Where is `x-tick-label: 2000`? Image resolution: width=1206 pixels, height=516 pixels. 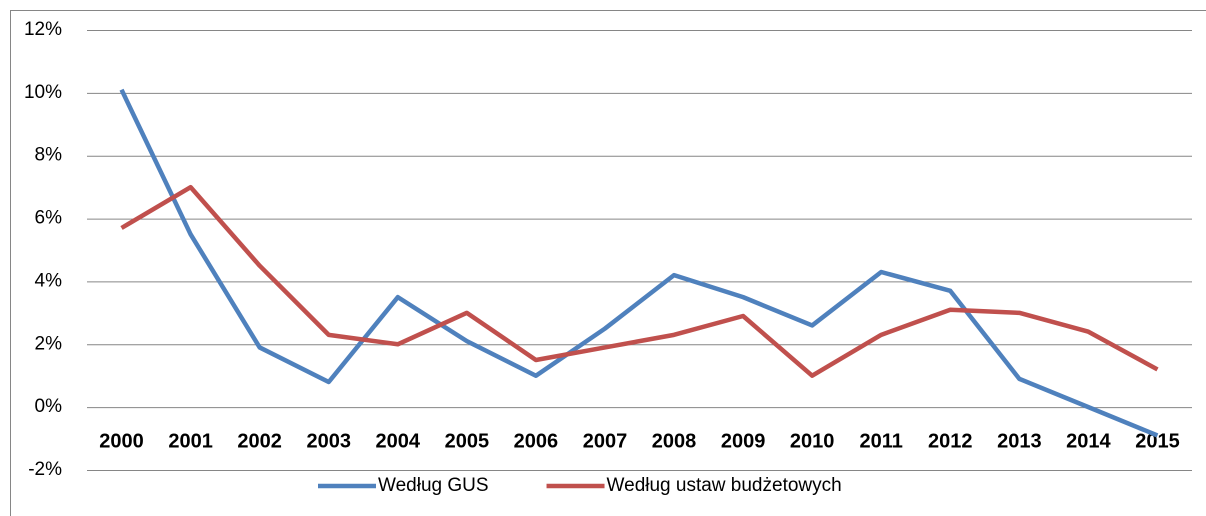 x-tick-label: 2000 is located at coordinates (121, 441).